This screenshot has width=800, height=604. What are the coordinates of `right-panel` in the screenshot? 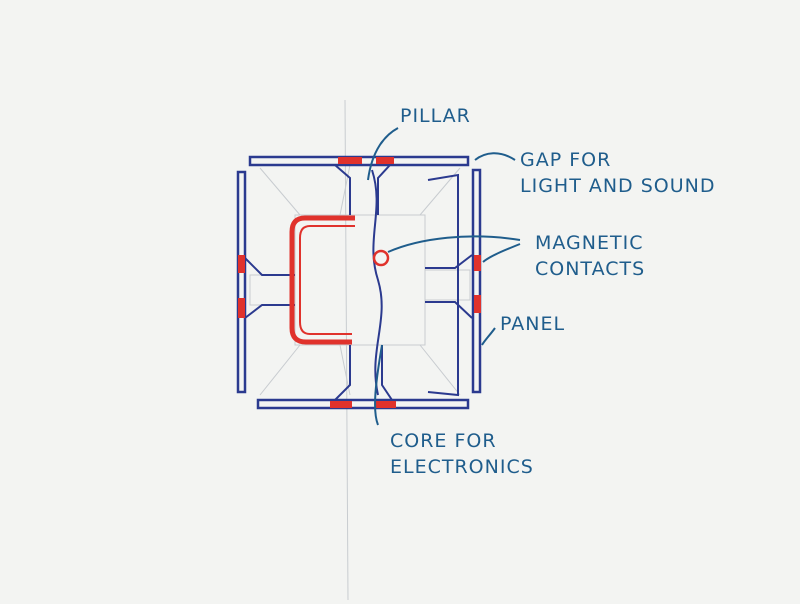 It's located at (476, 281).